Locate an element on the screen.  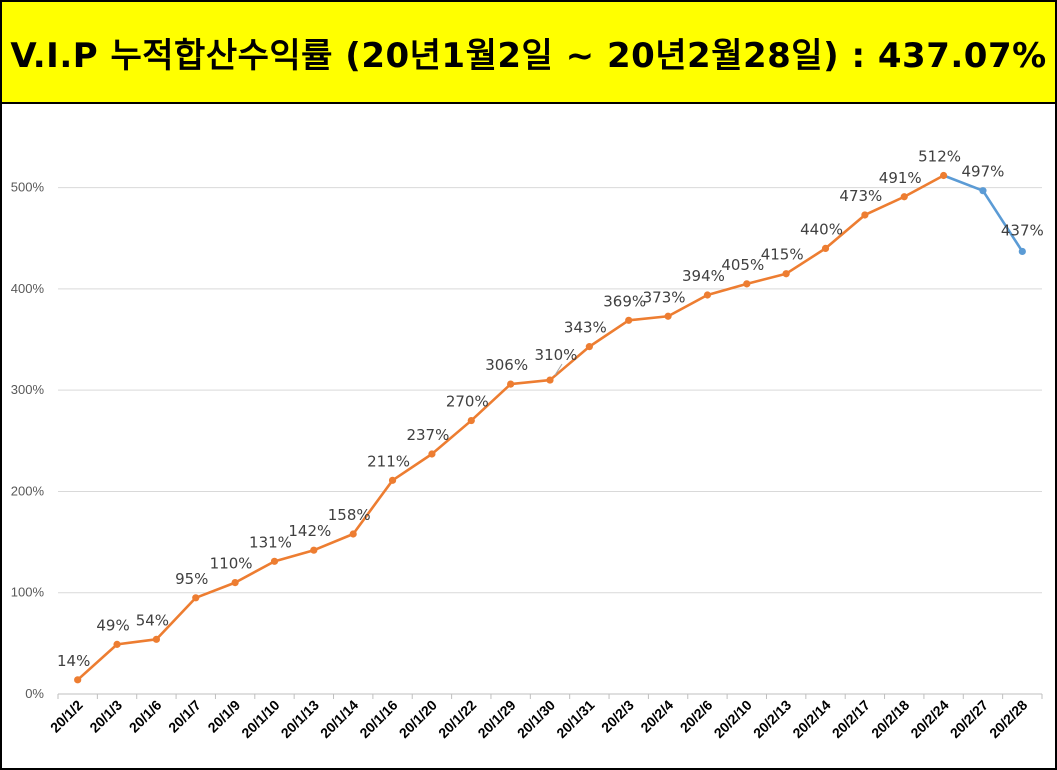
data-label: 237% is located at coordinates (427, 435).